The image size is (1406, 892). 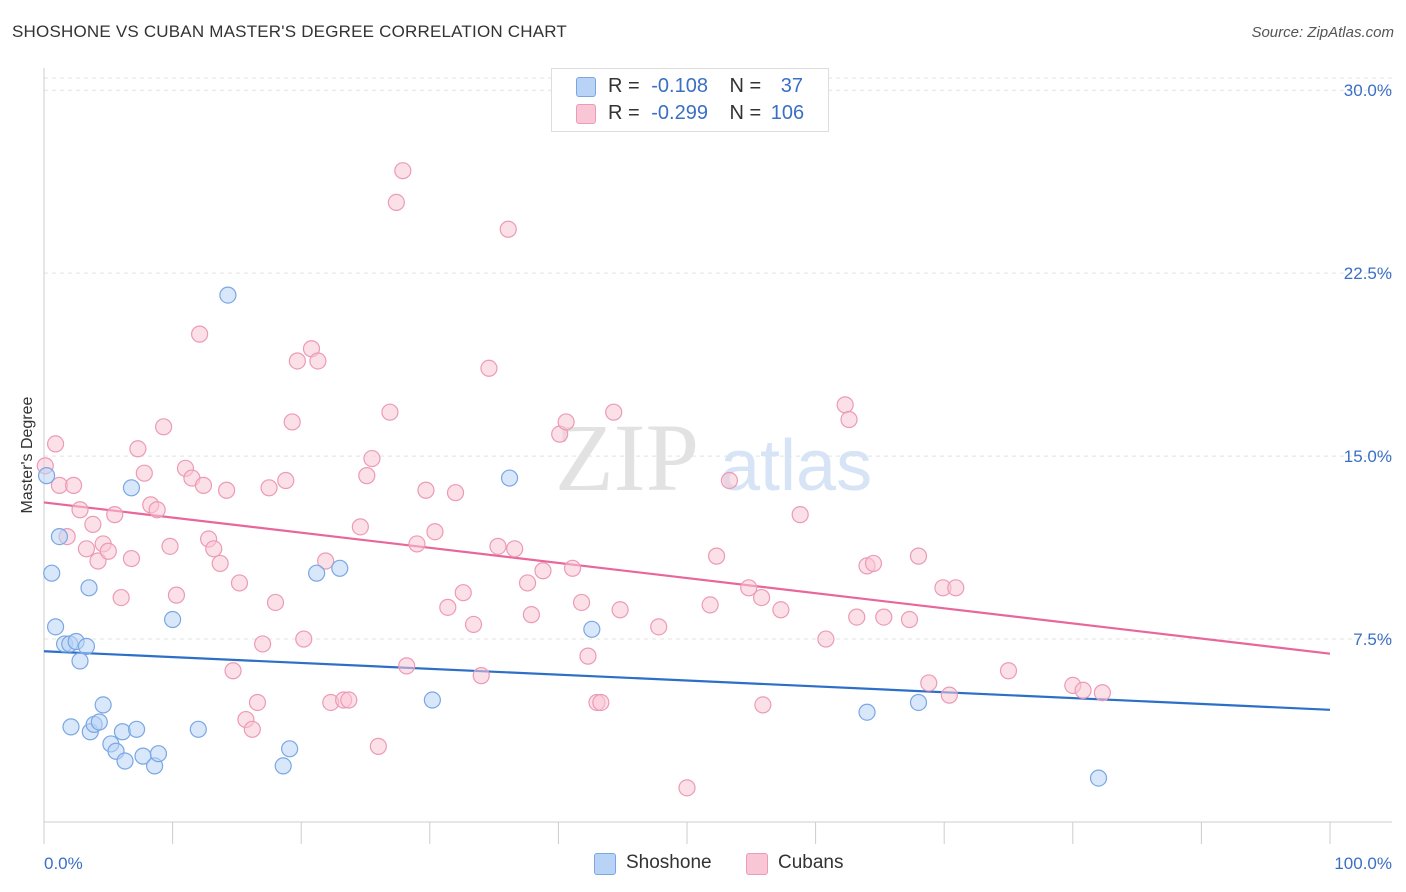 What do you see at coordinates (796, 466) in the screenshot?
I see `watermark-atlas: atlas` at bounding box center [796, 466].